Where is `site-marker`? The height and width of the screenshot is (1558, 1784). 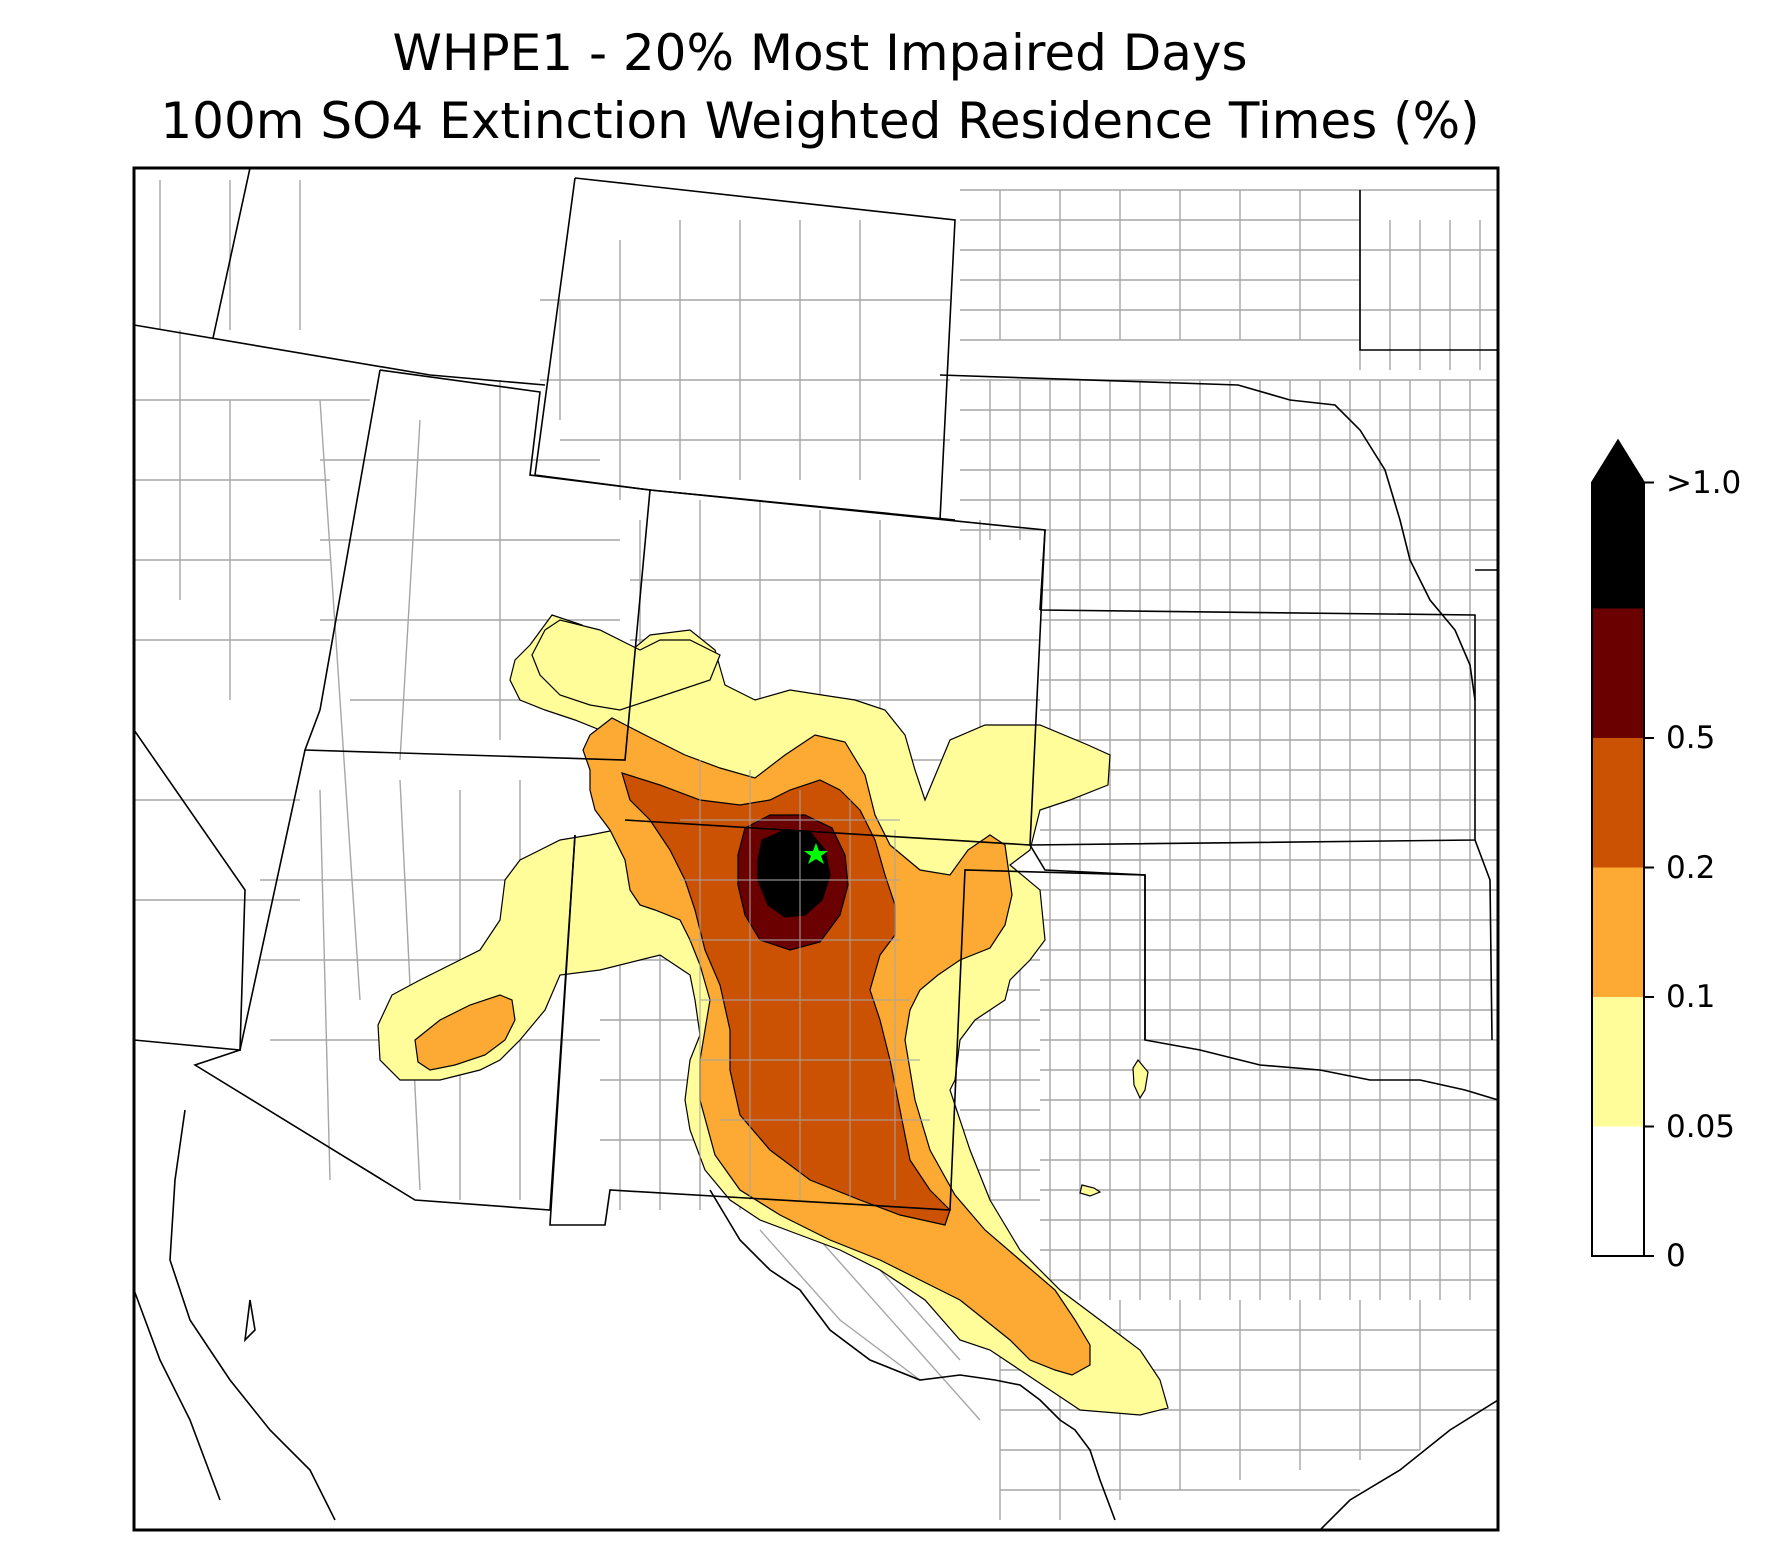 site-marker is located at coordinates (816, 853).